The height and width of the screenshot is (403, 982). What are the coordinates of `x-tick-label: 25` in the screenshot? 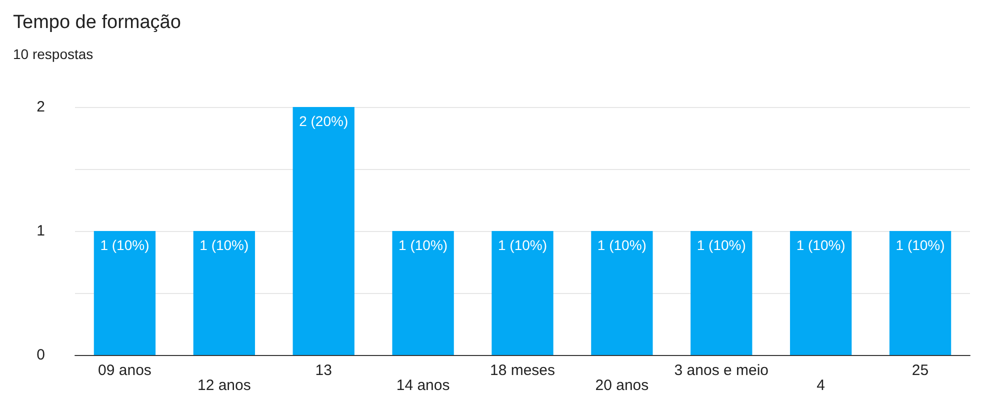 It's located at (920, 370).